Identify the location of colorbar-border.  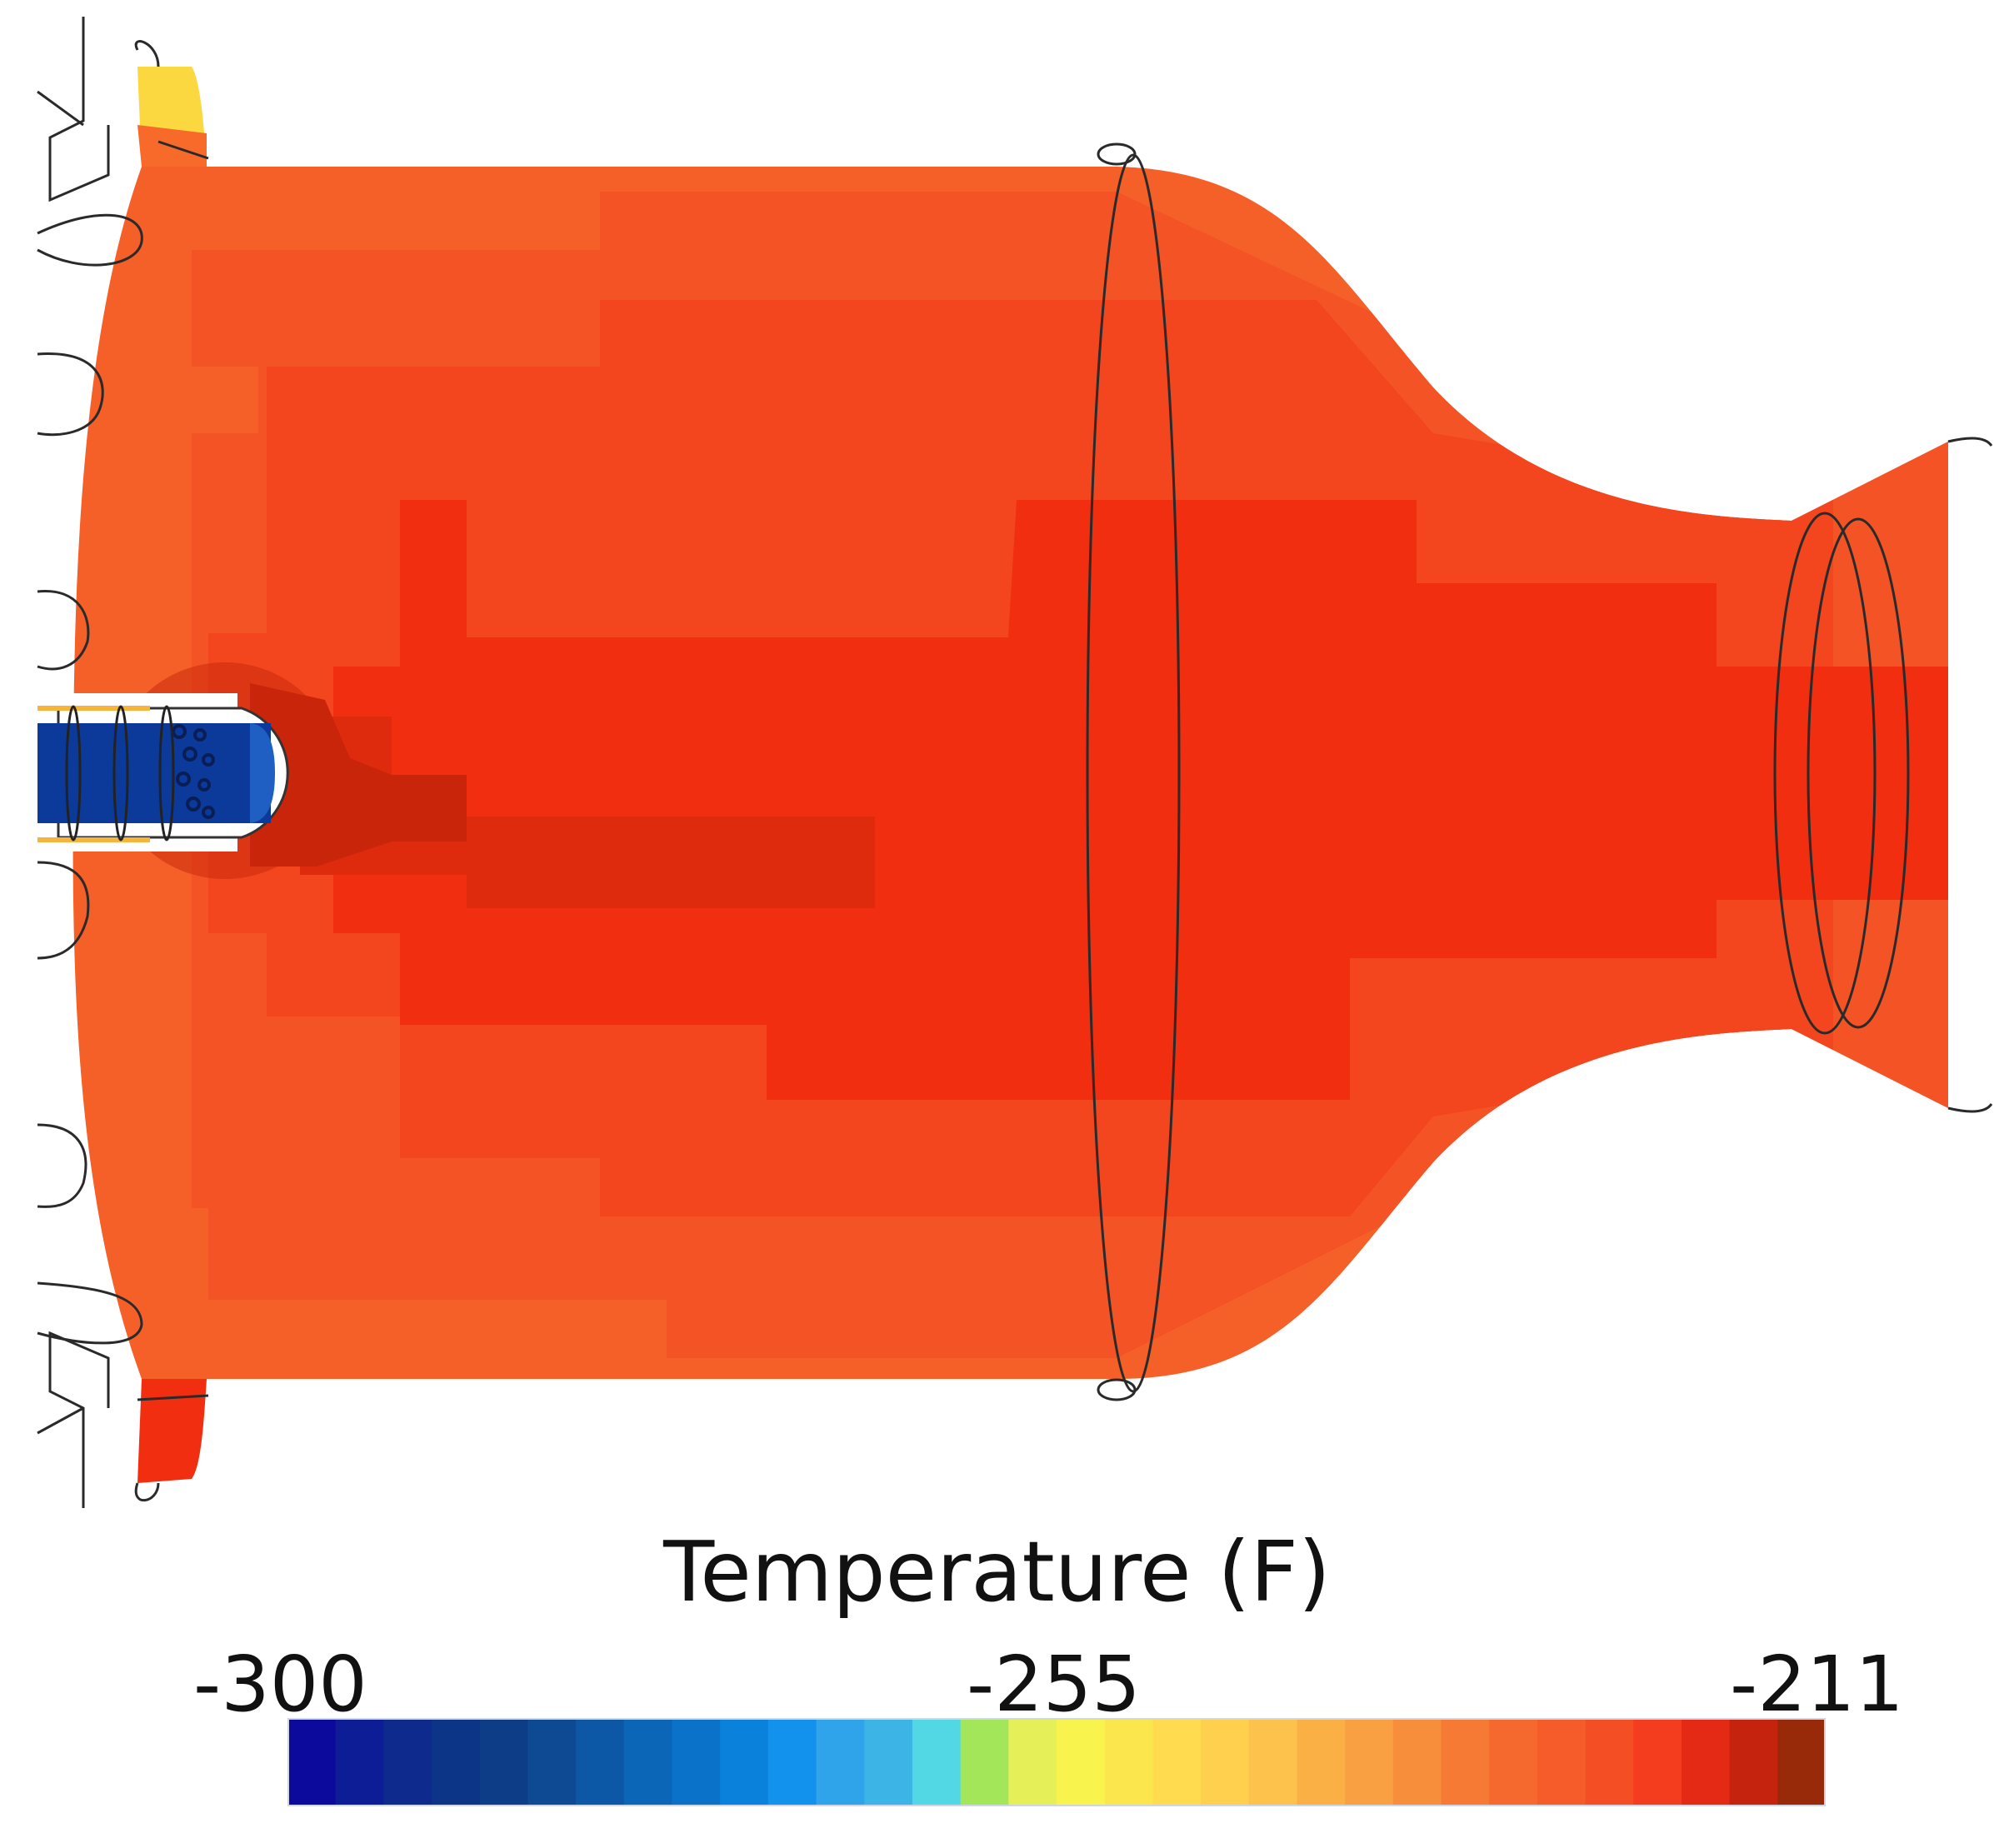
(1056, 1762).